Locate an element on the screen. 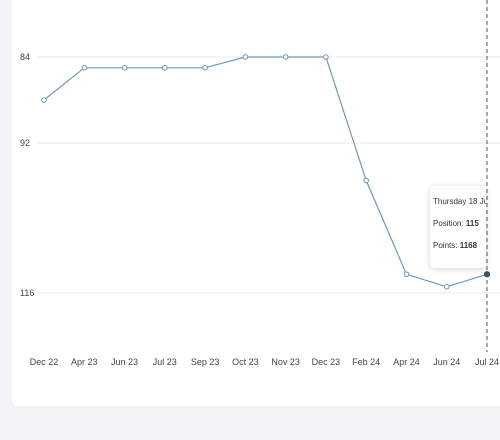 Image resolution: width=500 pixels, height=440 pixels. x-tick-label: Jul 24 is located at coordinates (487, 362).